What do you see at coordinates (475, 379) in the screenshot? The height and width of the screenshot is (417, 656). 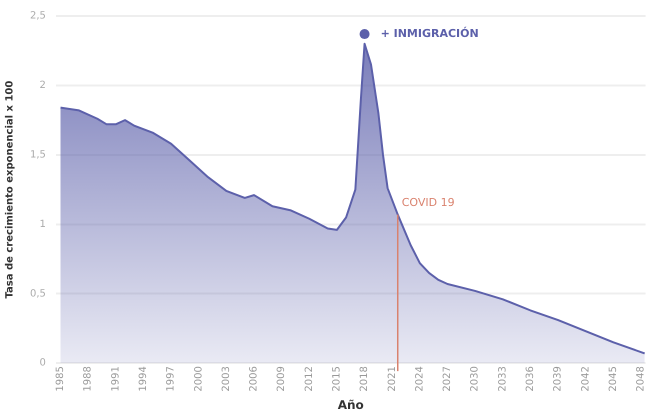 I see `x-tick-label: 2030` at bounding box center [475, 379].